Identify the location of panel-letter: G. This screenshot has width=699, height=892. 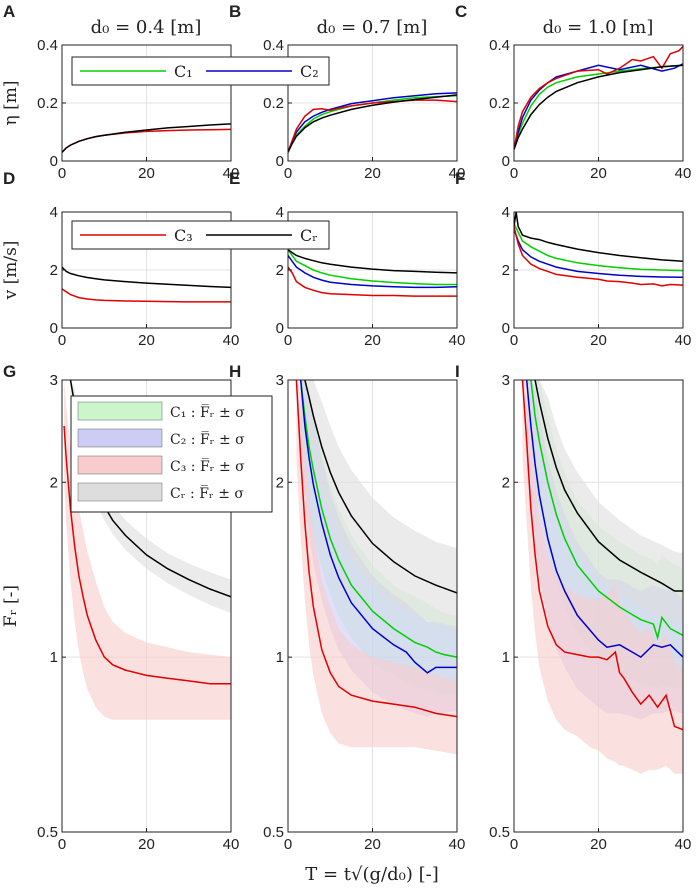
(9, 371).